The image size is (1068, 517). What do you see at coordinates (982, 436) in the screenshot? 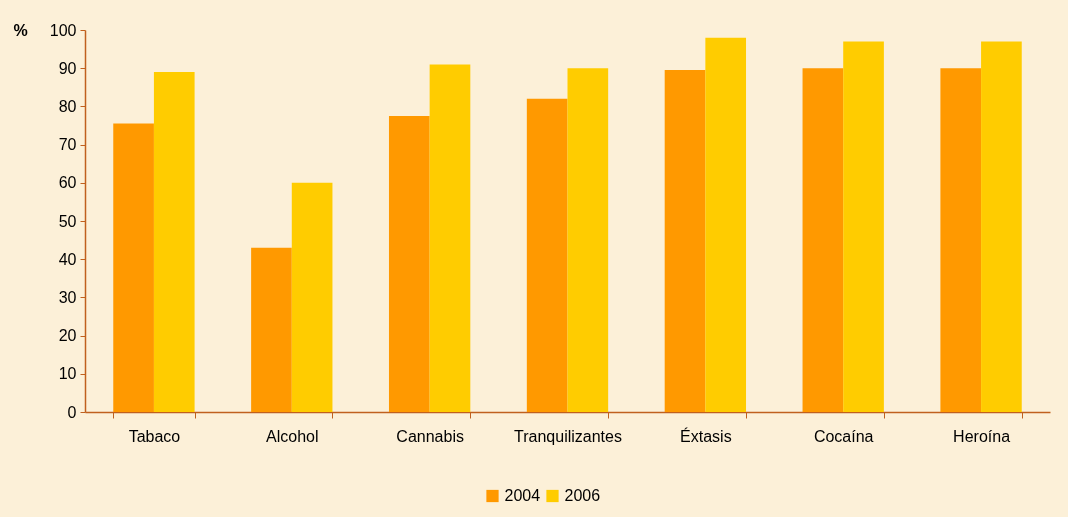
I see `x-tick-label: Heroína` at bounding box center [982, 436].